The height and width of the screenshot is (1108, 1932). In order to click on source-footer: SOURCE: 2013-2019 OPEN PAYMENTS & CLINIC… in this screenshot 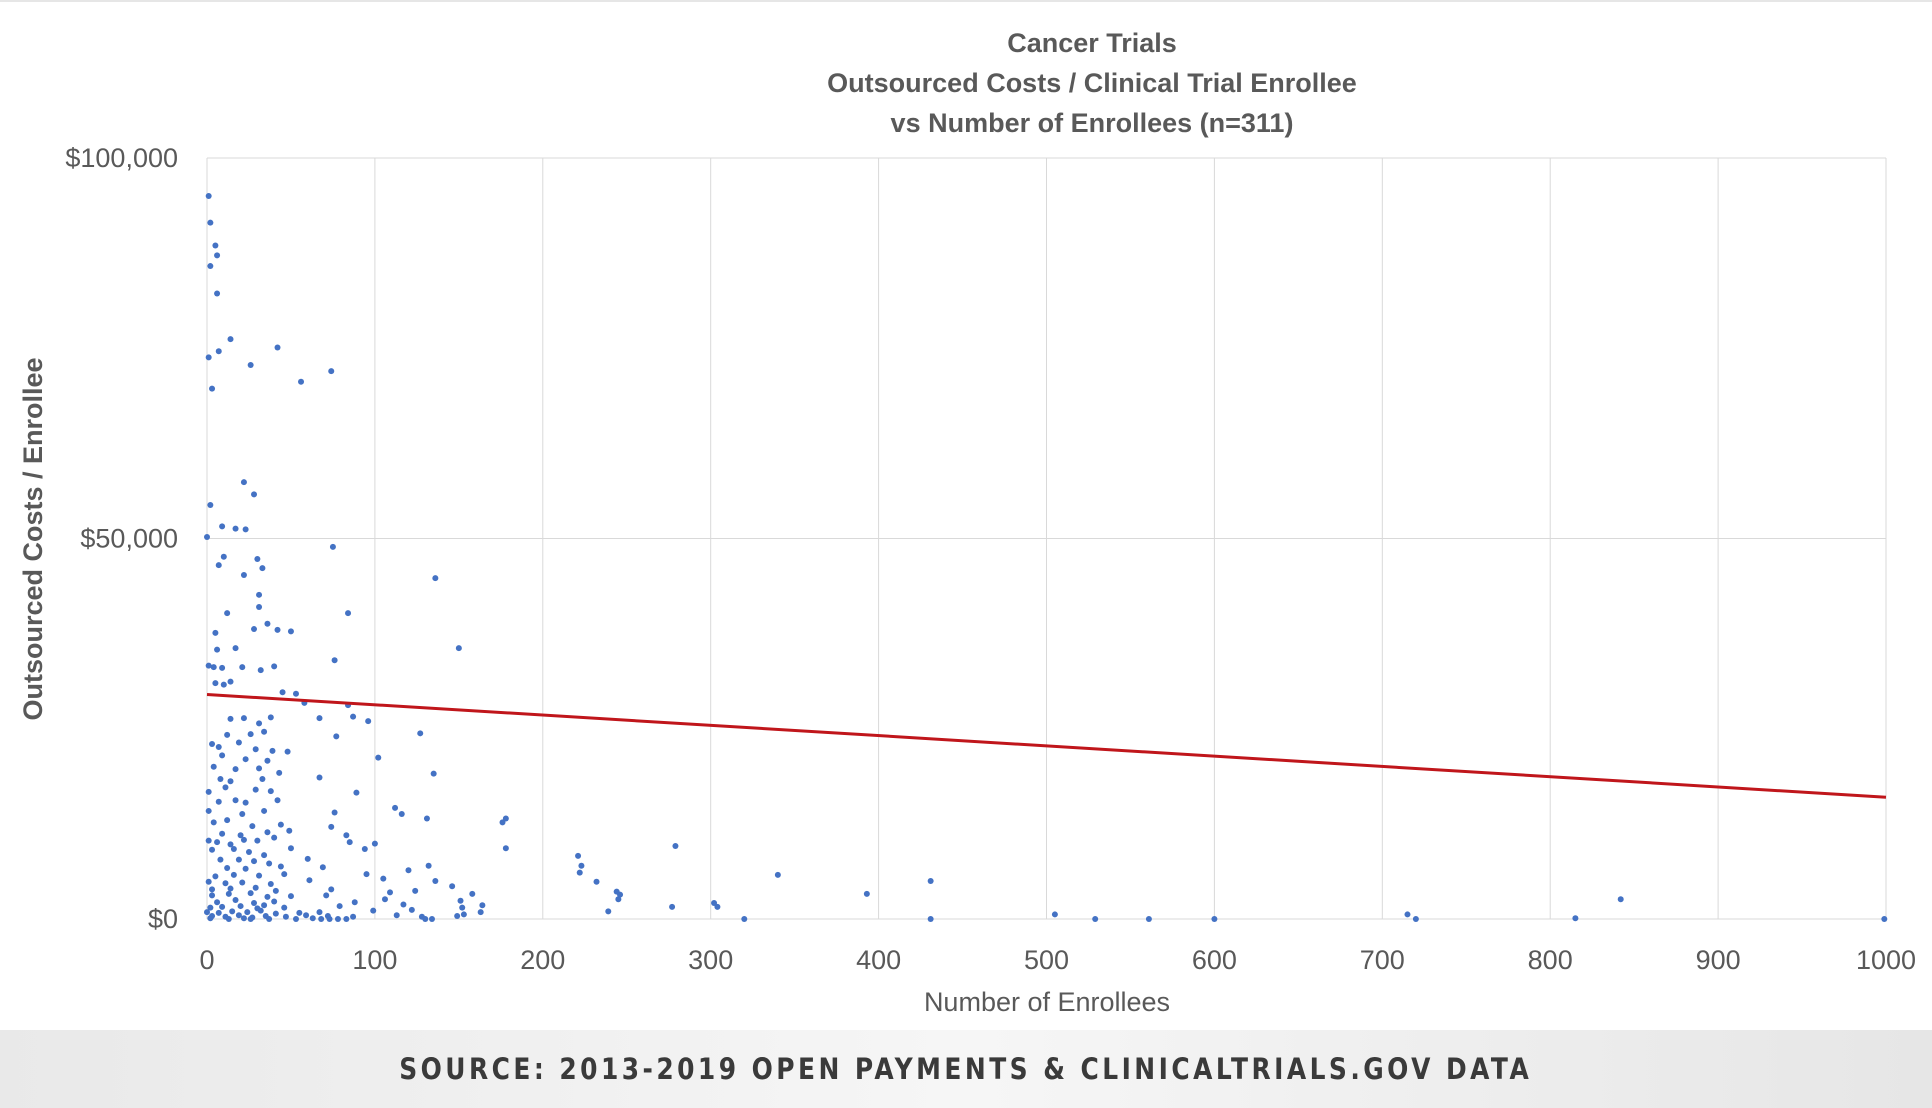, I will do `click(966, 1069)`.